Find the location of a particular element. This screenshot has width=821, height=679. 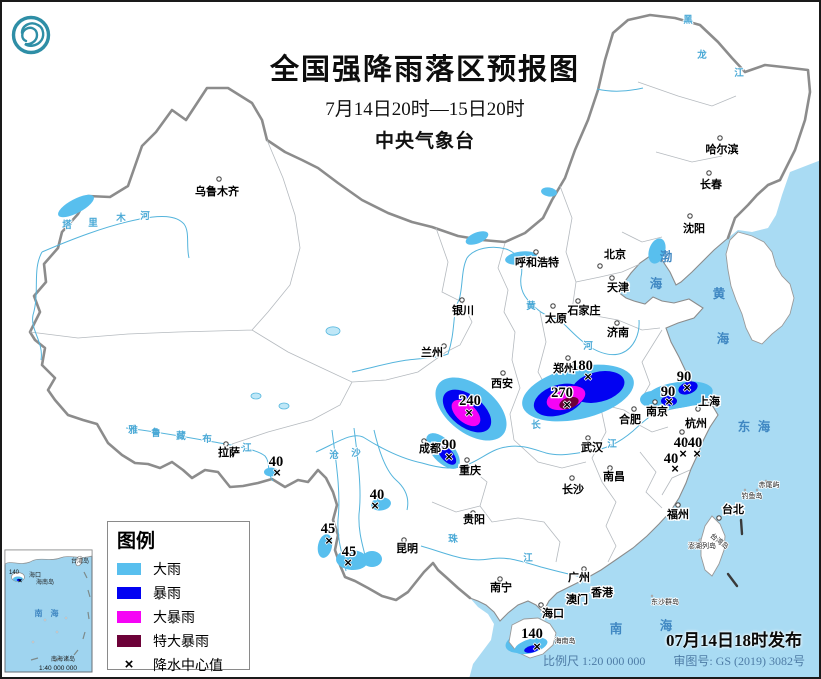

issuing-agency: 中央气象台 is located at coordinates (424, 141).